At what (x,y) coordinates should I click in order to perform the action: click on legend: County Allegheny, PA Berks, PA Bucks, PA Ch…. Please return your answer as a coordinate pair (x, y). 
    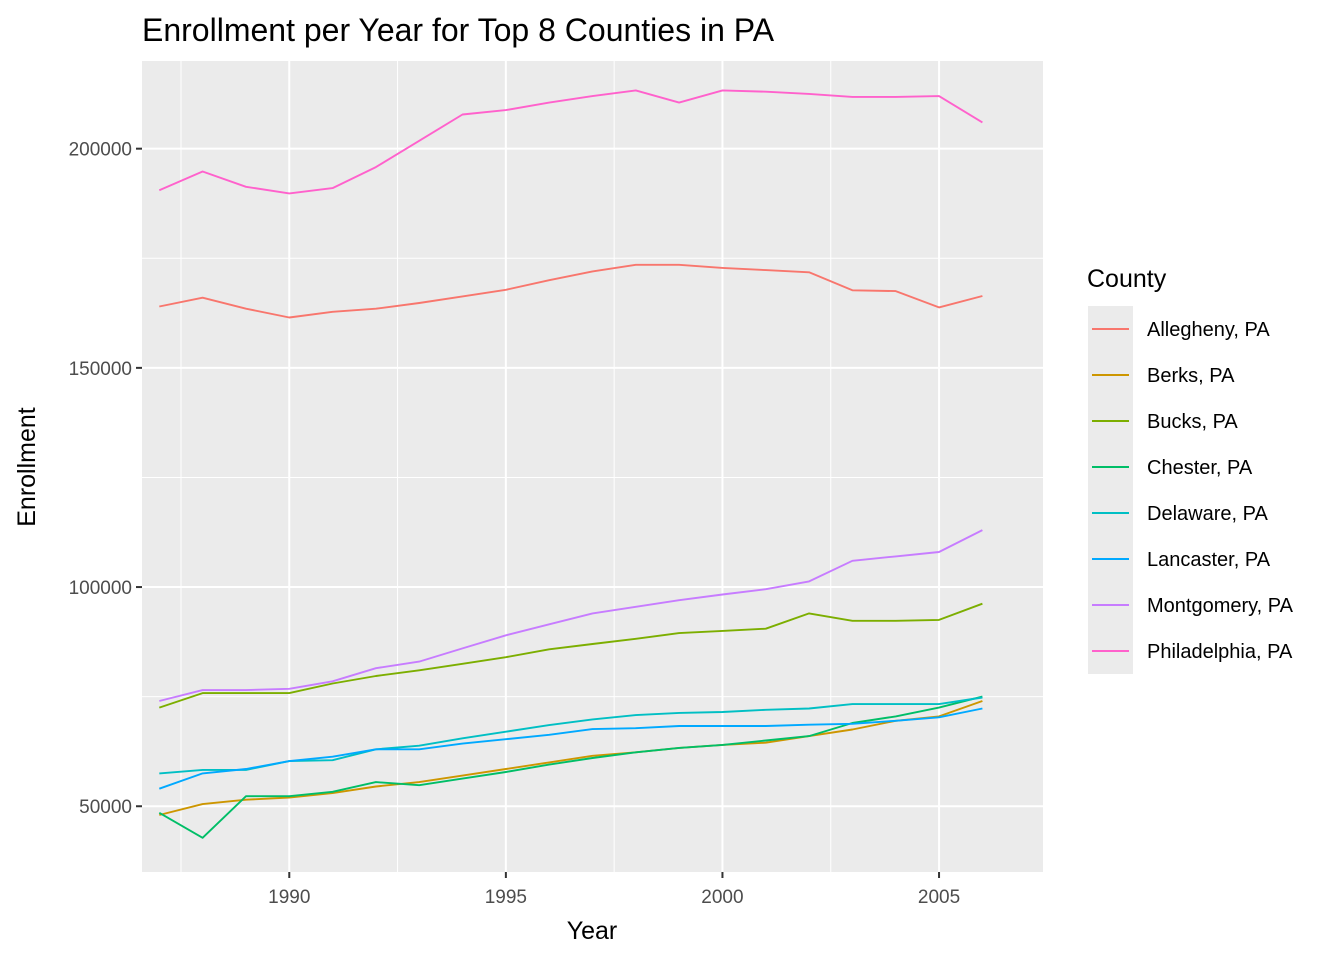
    Looking at the image, I should click on (1190, 469).